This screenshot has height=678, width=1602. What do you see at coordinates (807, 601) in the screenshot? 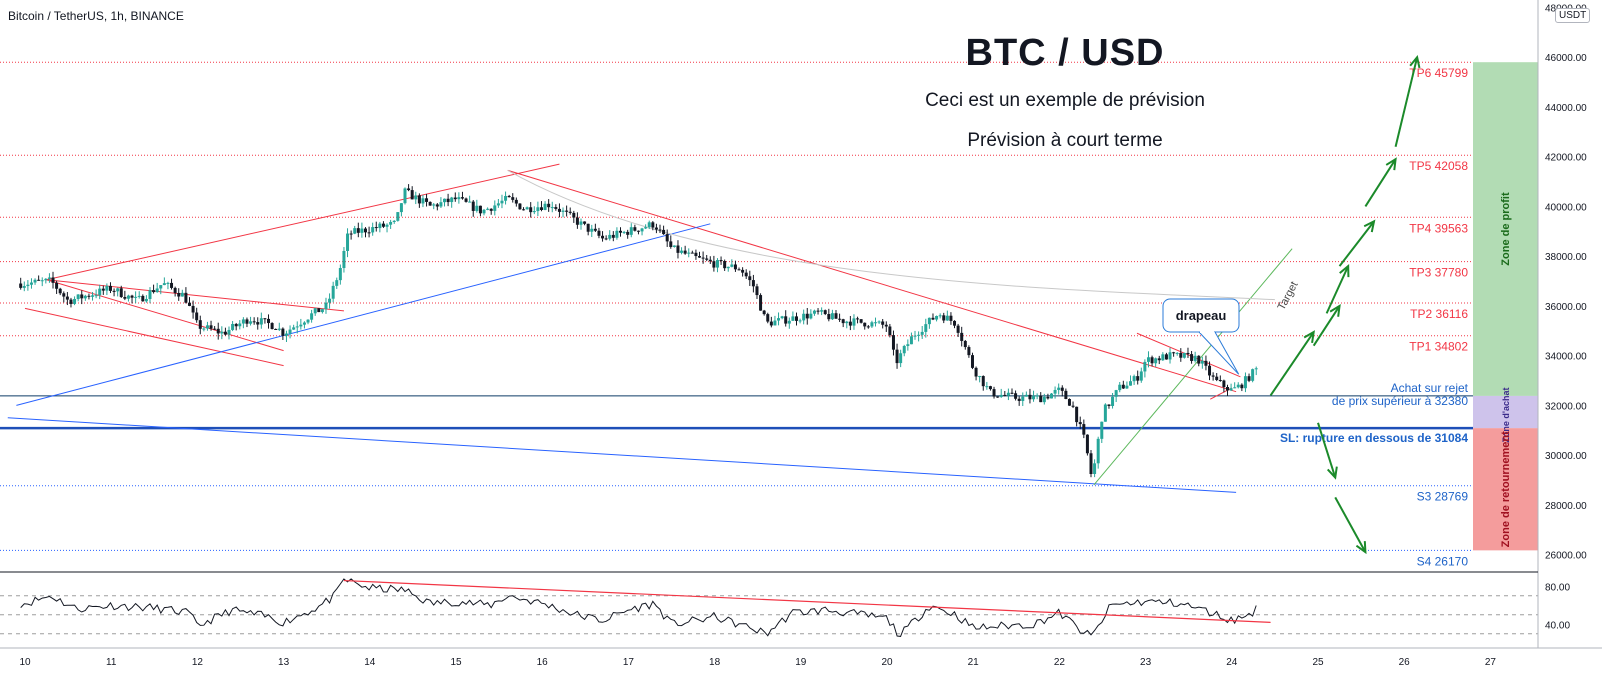
I see `rsi-trend-line` at bounding box center [807, 601].